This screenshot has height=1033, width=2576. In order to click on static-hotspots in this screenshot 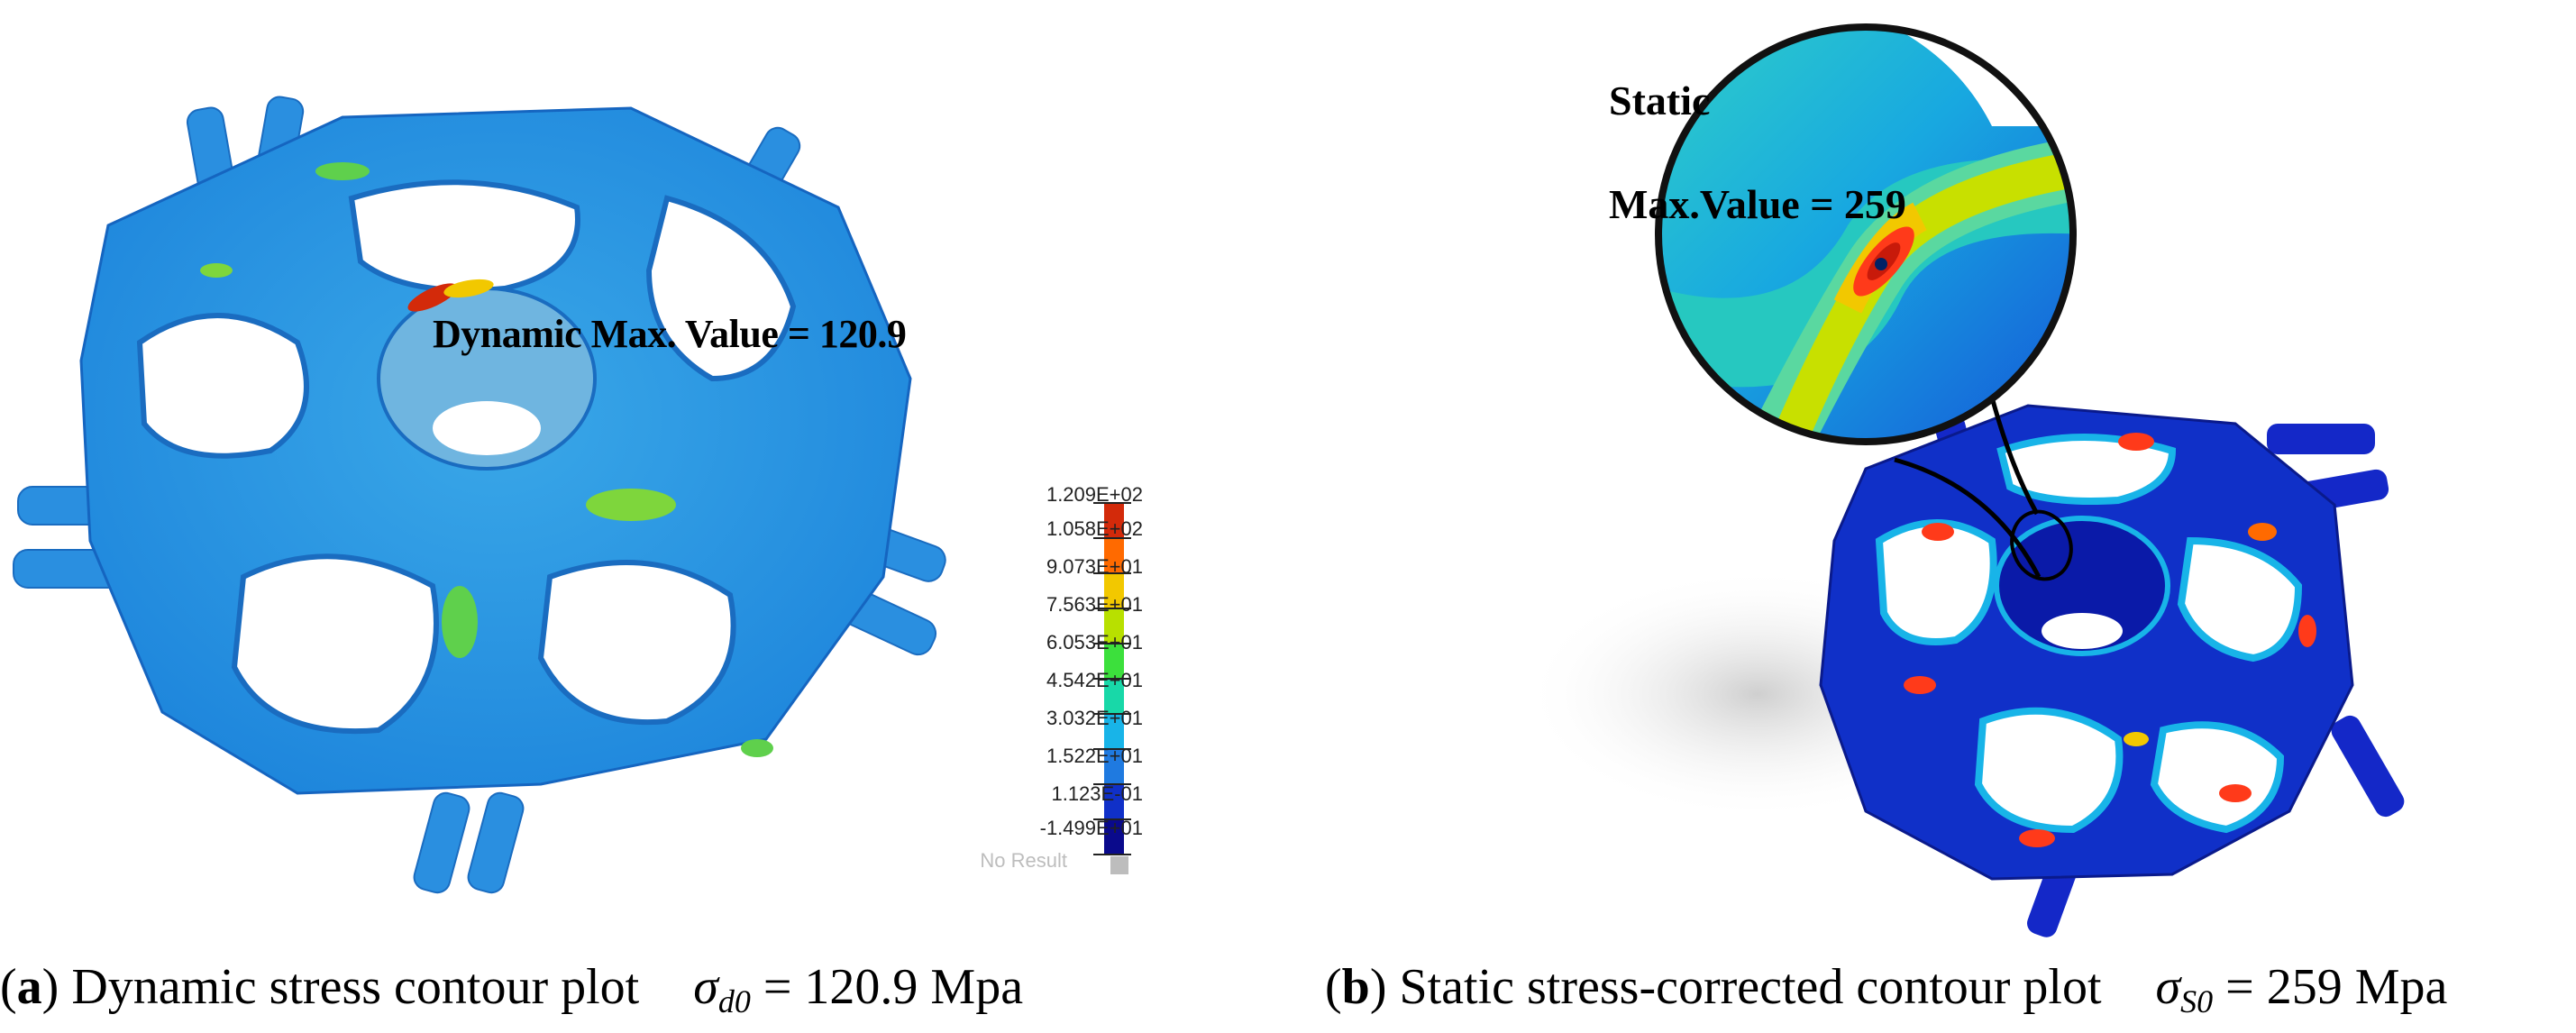, I will do `click(2110, 640)`.